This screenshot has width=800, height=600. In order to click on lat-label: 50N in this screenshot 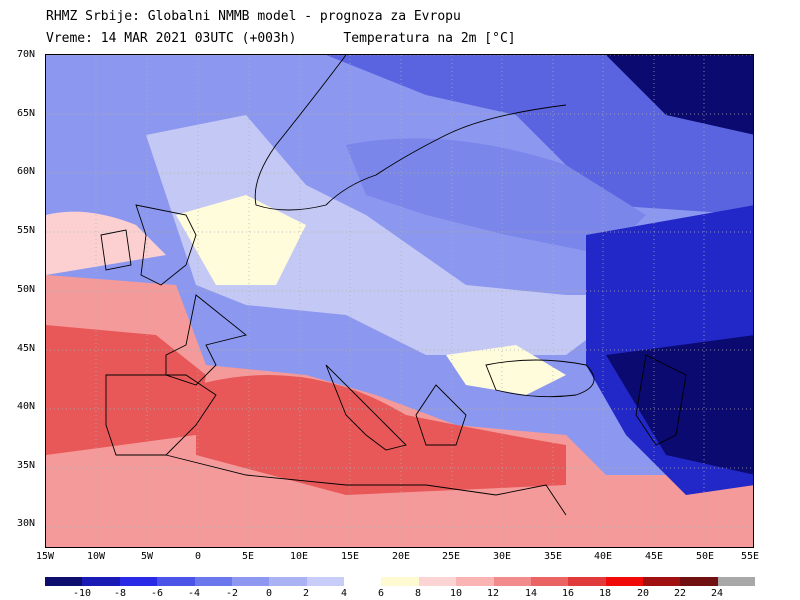, I will do `click(26, 289)`.